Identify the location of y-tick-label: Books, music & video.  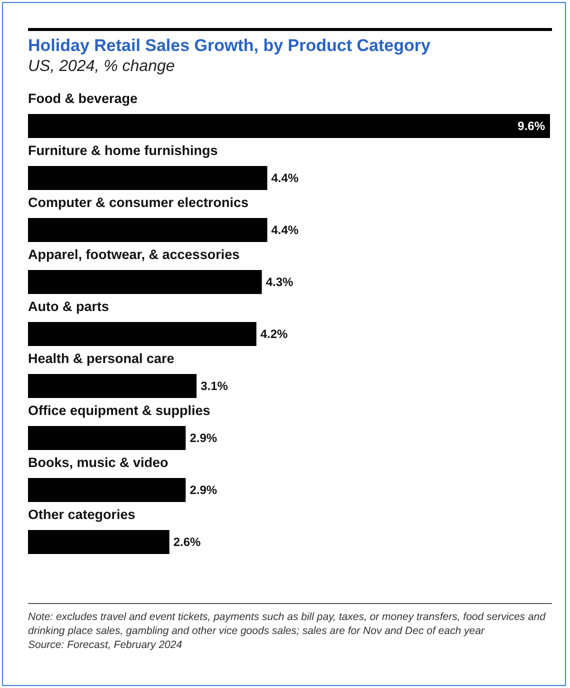
(98, 462).